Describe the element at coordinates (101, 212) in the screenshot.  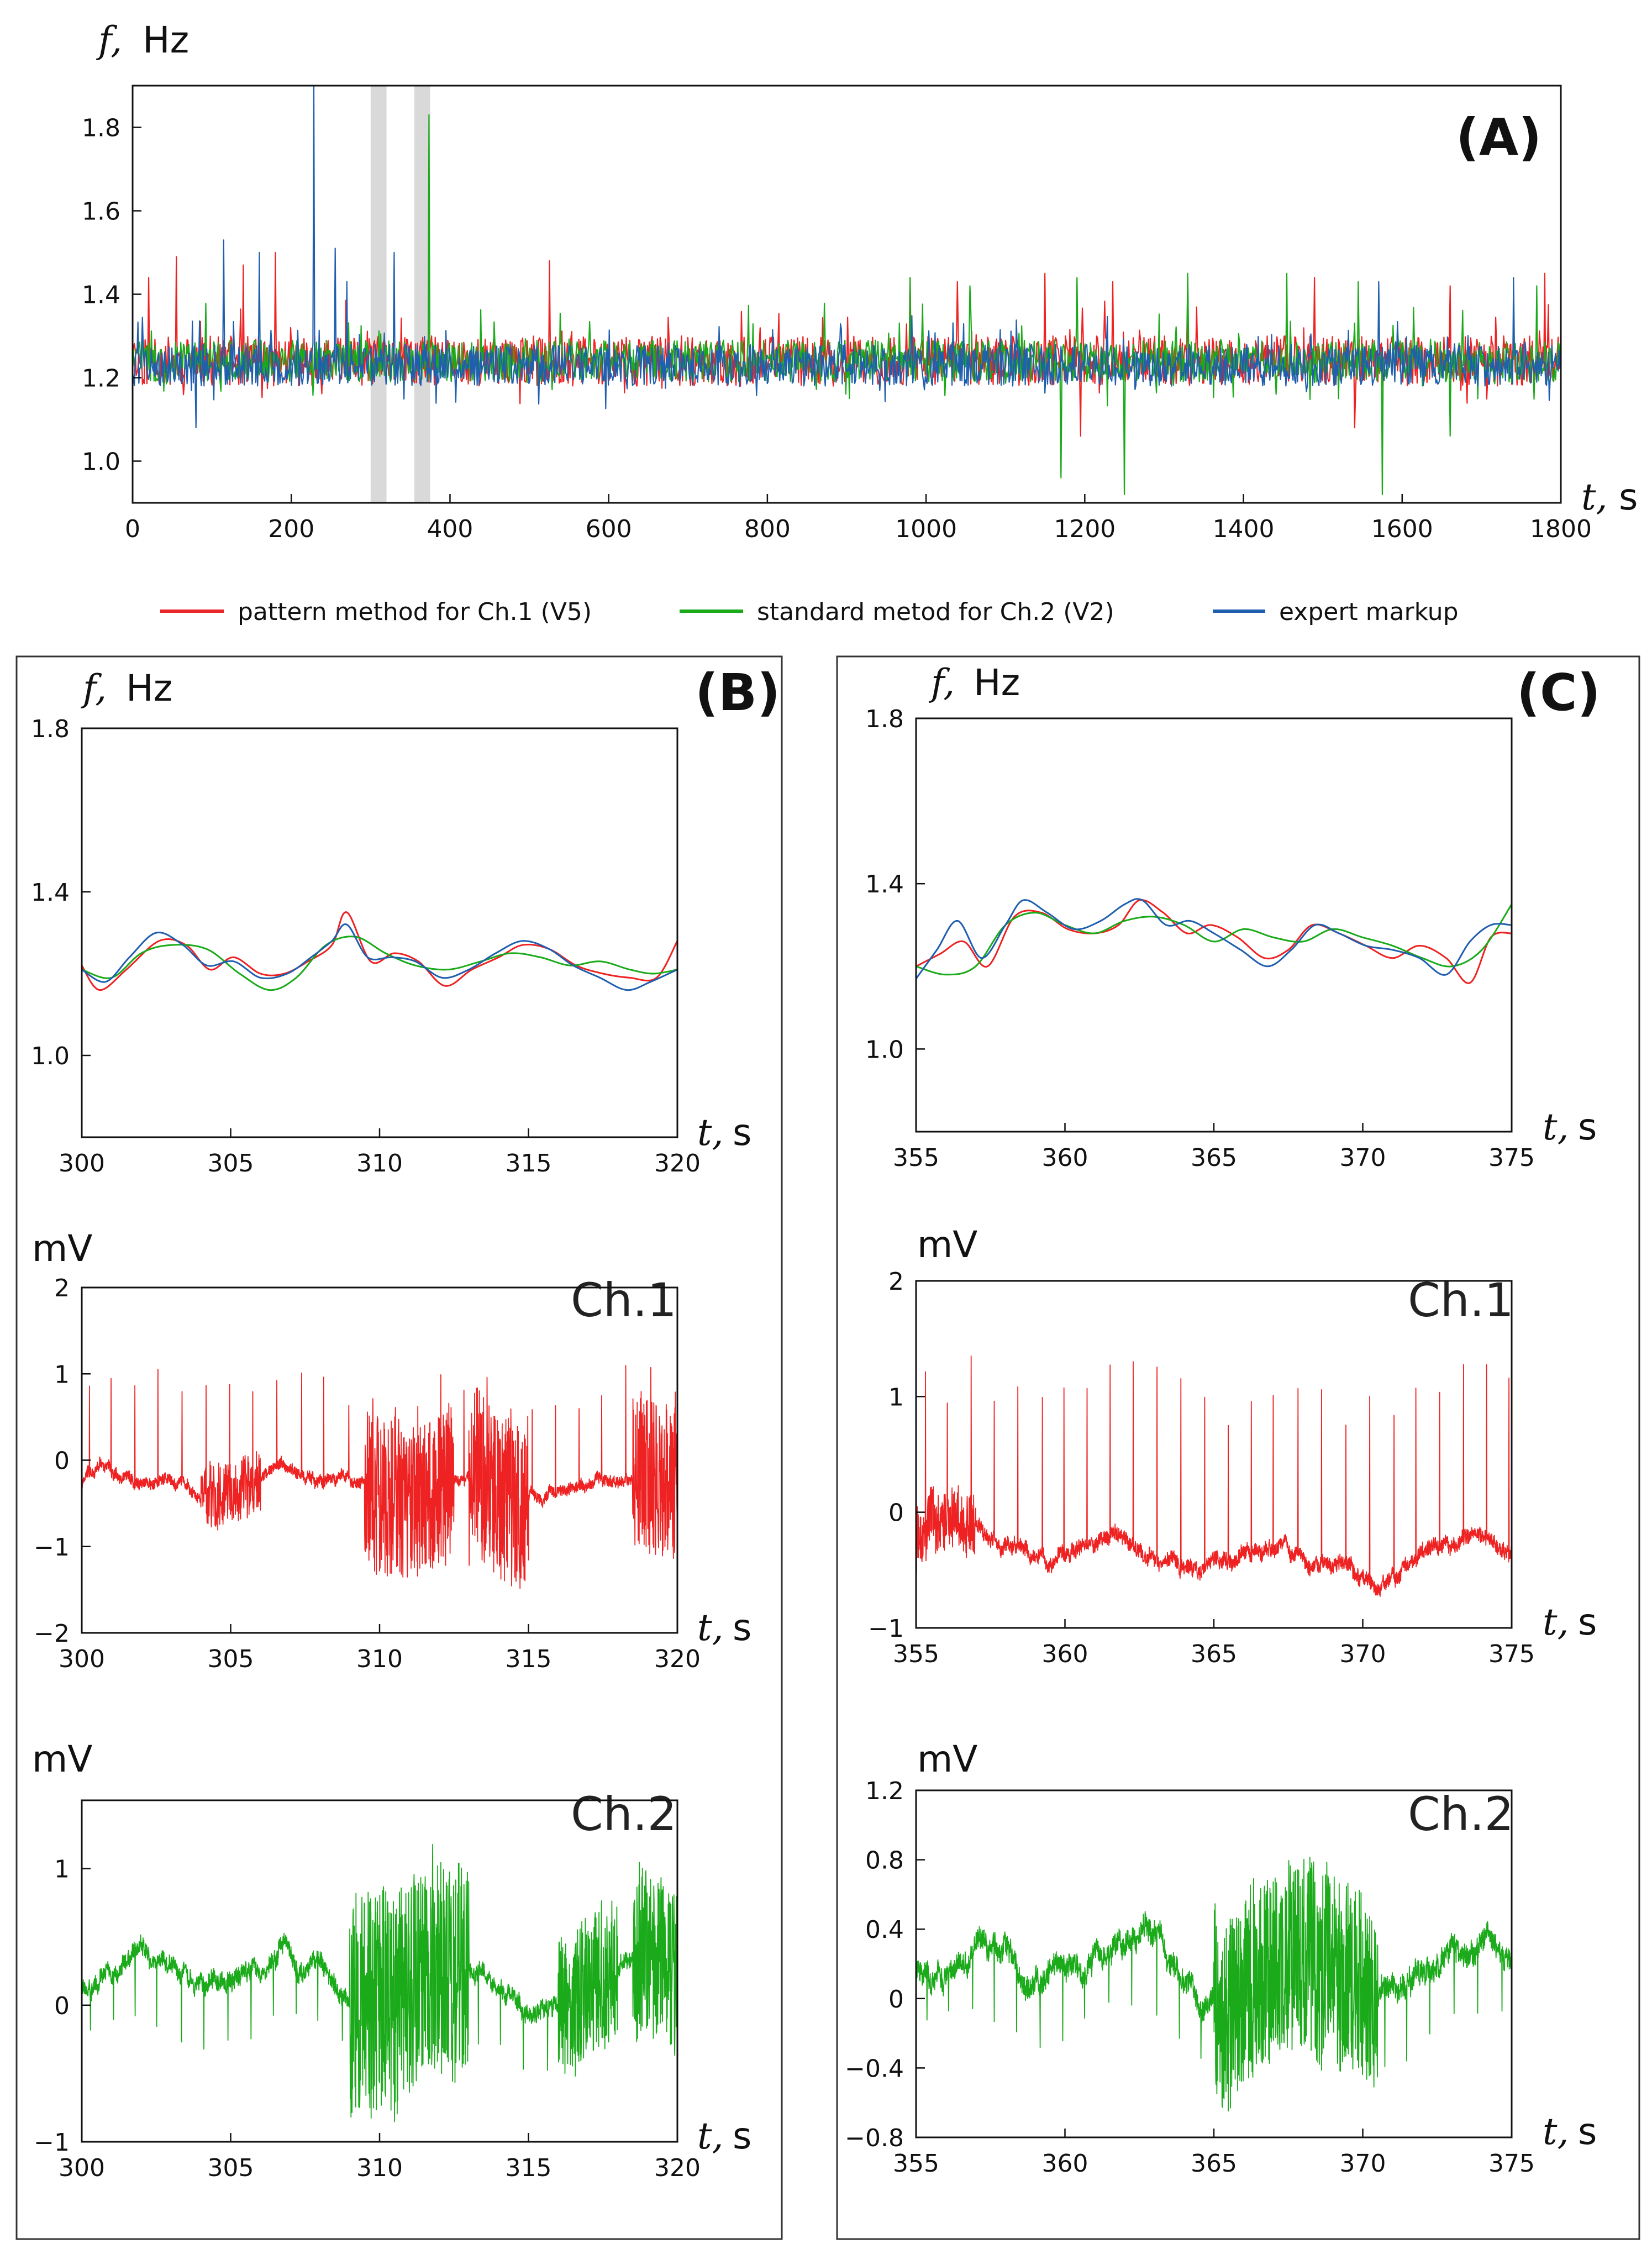
I see `y-tick-label: 1.6` at that location.